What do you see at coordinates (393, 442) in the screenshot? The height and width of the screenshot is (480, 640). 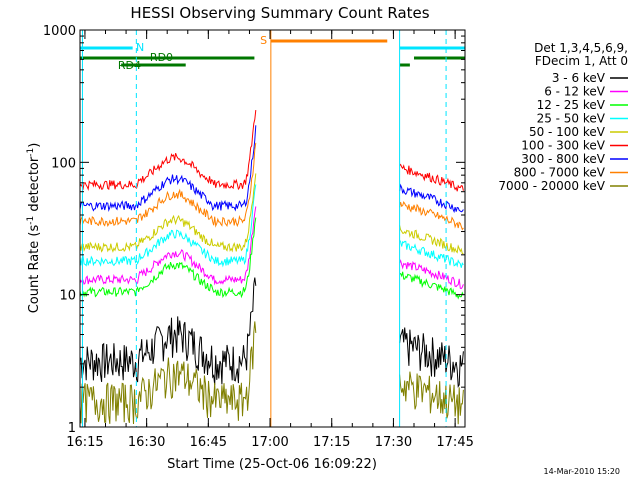 I see `x-tick-label: 17:30` at bounding box center [393, 442].